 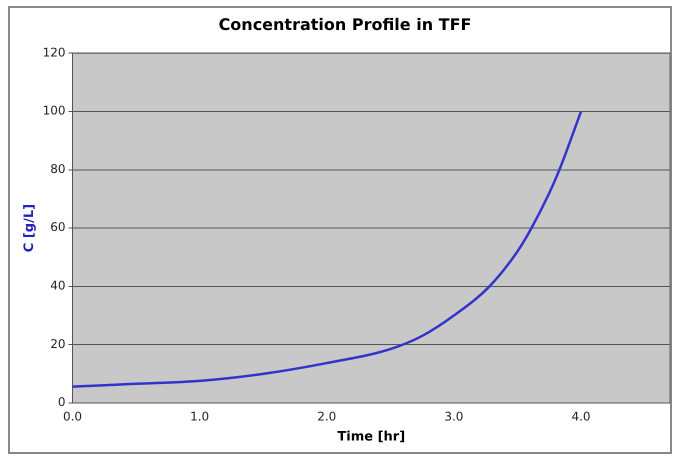 What do you see at coordinates (54, 52) in the screenshot?
I see `y-tick-label: 120` at bounding box center [54, 52].